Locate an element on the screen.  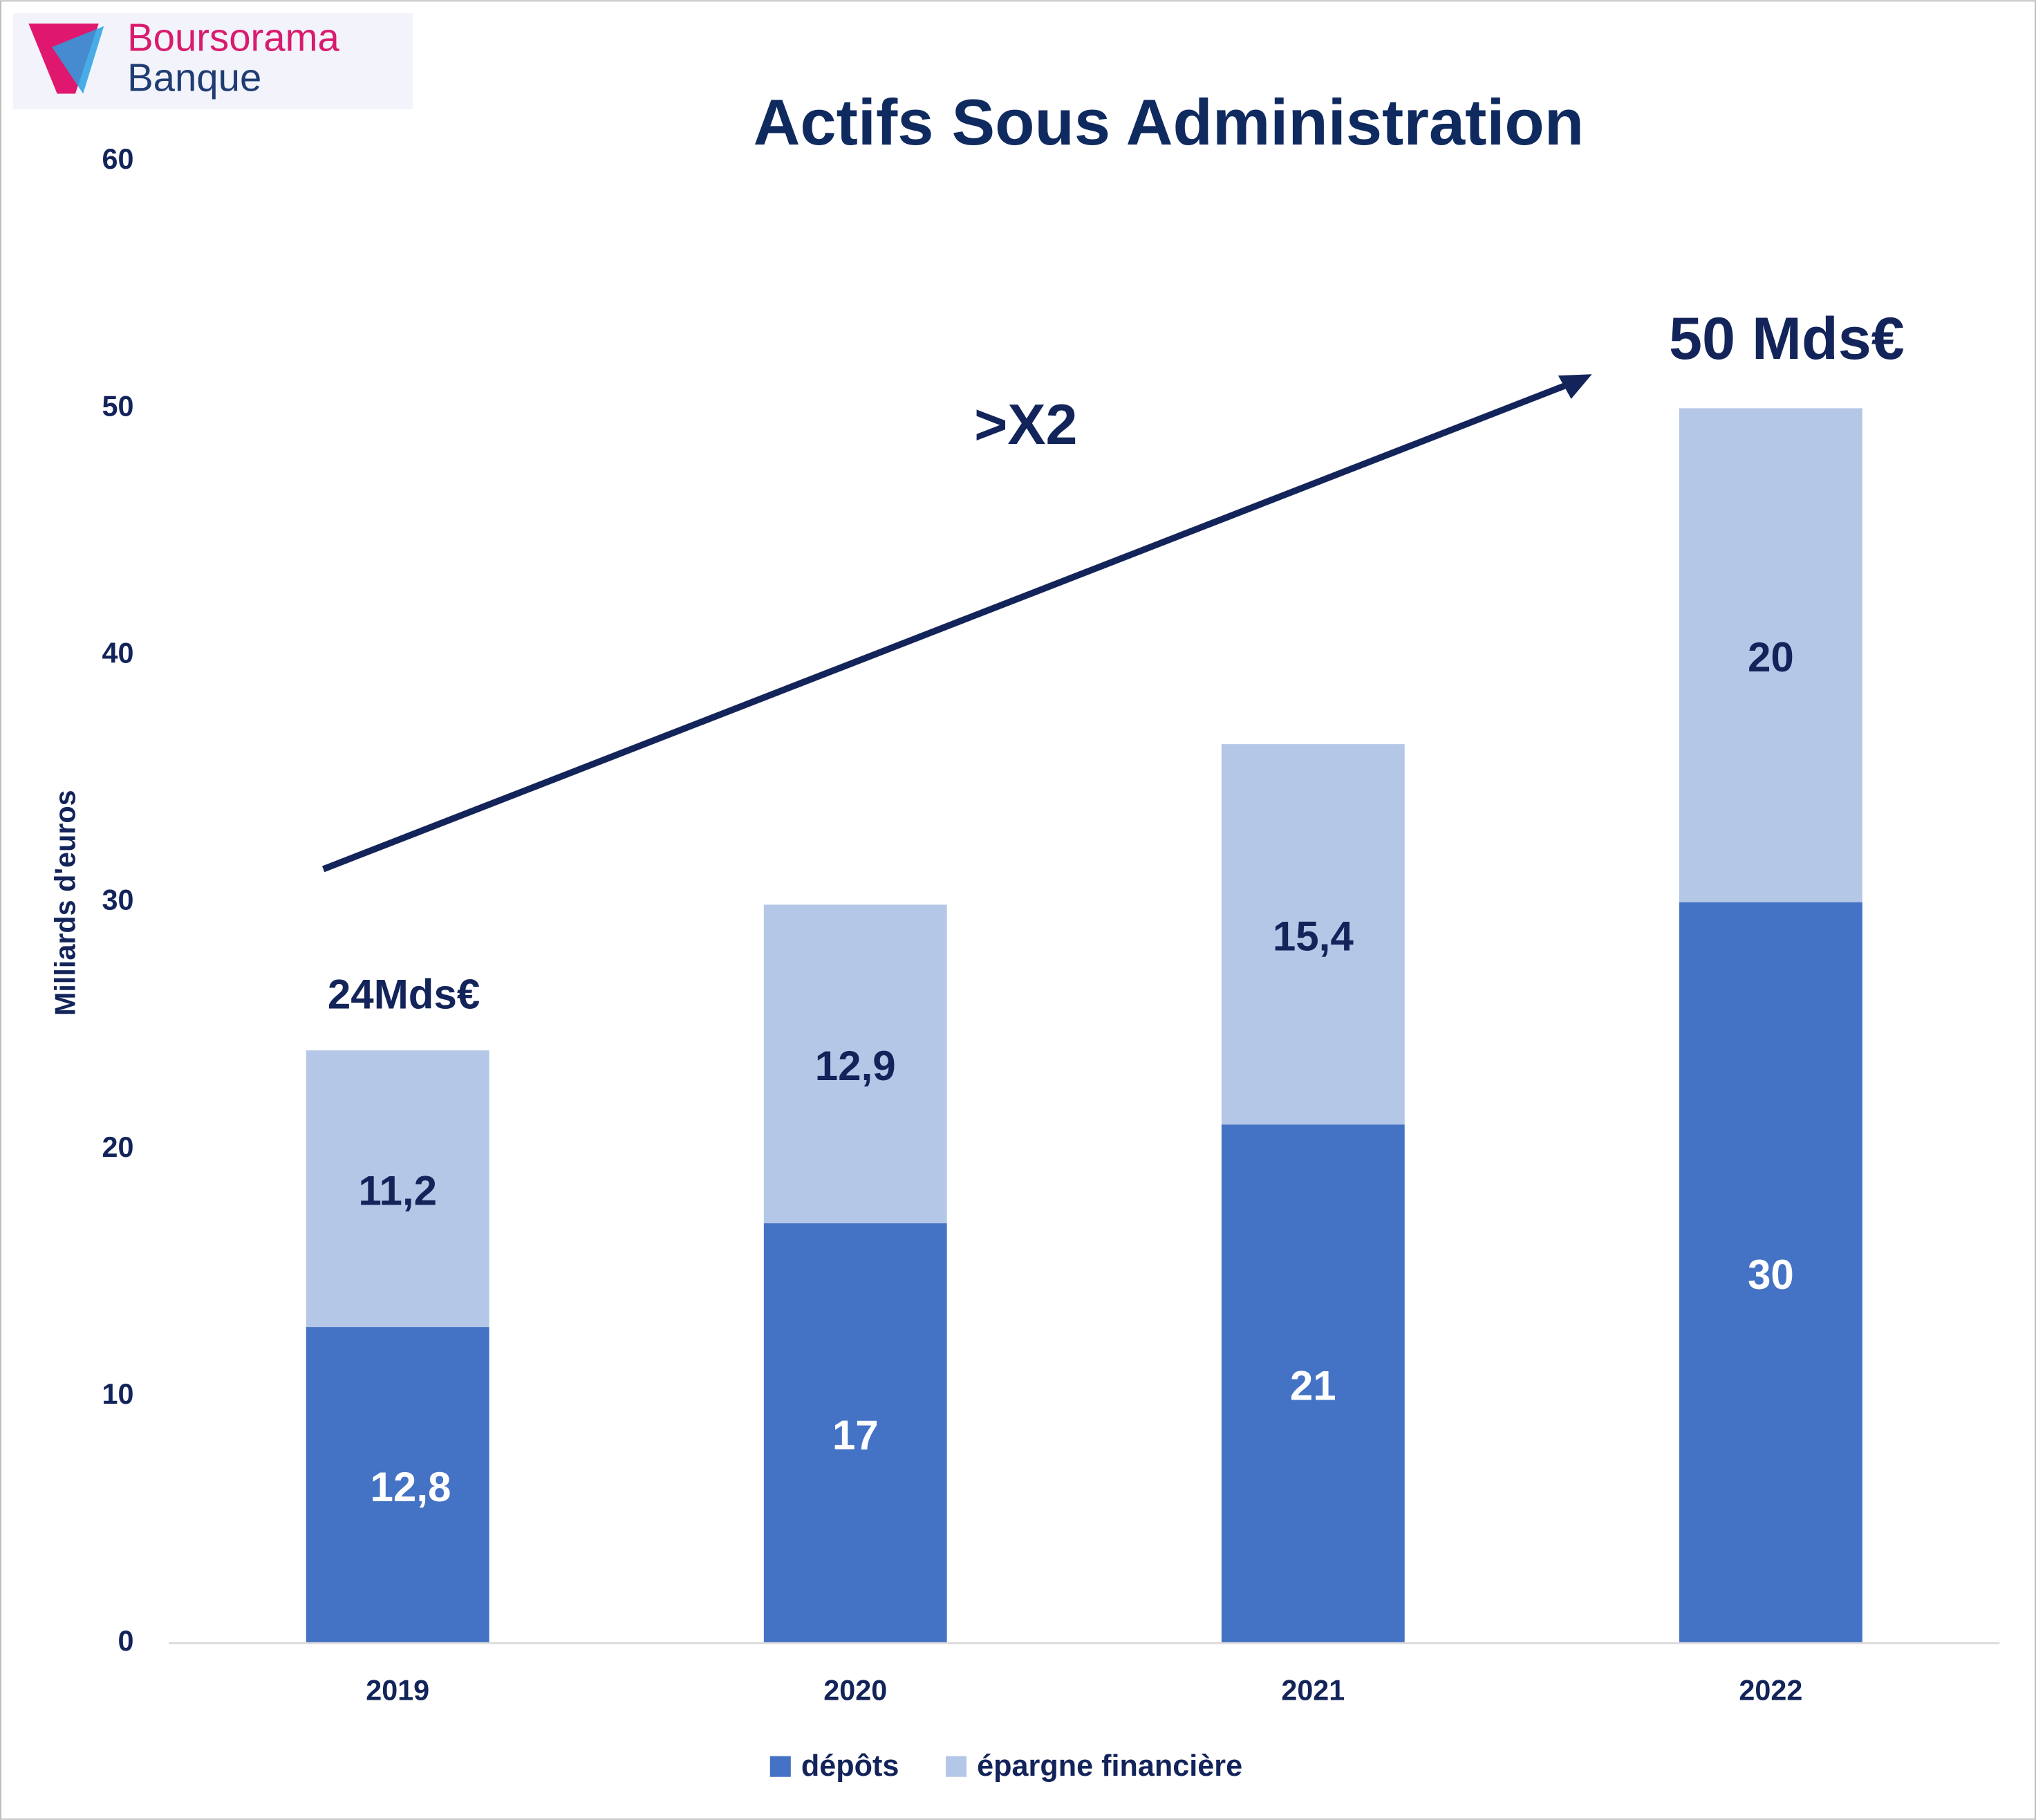
x-tick-label: 2021 is located at coordinates (1313, 1691).